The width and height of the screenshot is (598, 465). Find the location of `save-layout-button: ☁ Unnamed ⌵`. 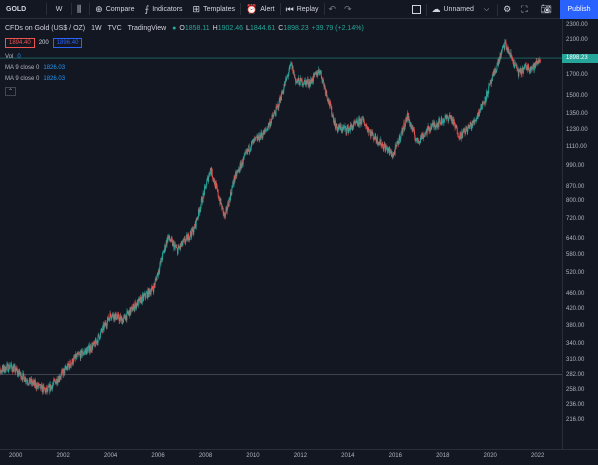

save-layout-button: ☁ Unnamed ⌵ is located at coordinates (462, 9).